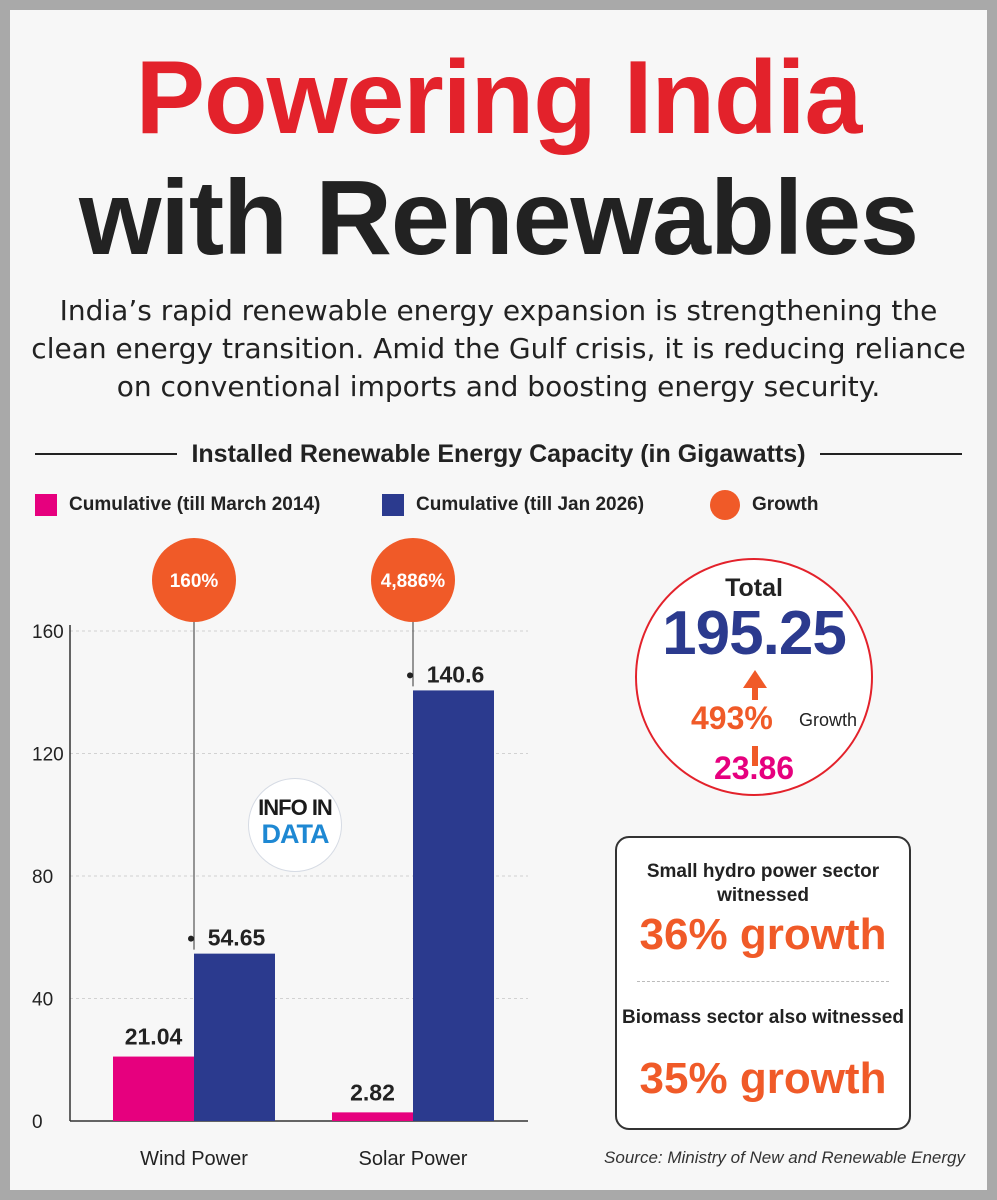 This screenshot has width=997, height=1200. Describe the element at coordinates (295, 807) in the screenshot. I see `logo-line-1: INFO IN` at that location.